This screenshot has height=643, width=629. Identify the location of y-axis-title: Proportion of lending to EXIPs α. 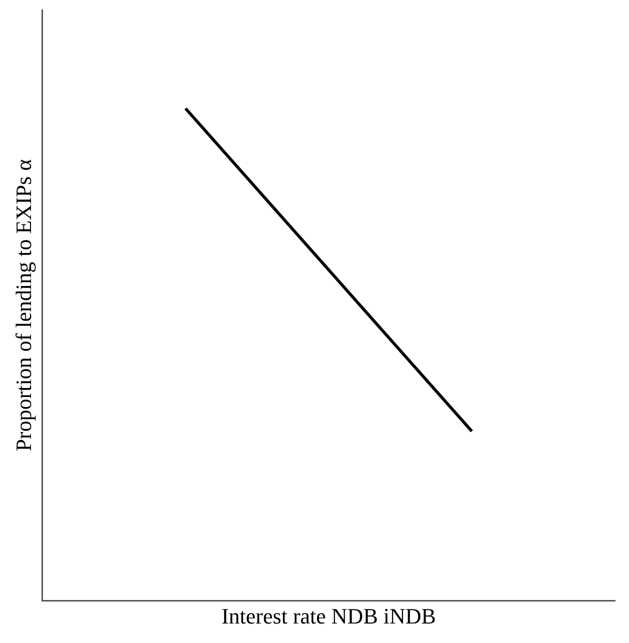
(23, 305).